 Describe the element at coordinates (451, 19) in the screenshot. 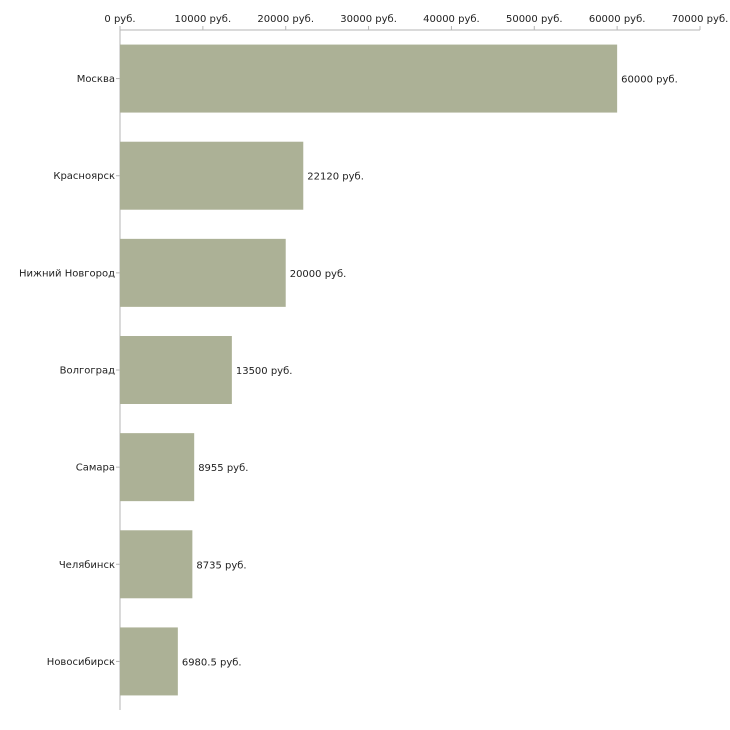

I see `x-tick-label: 40000 руб.` at that location.